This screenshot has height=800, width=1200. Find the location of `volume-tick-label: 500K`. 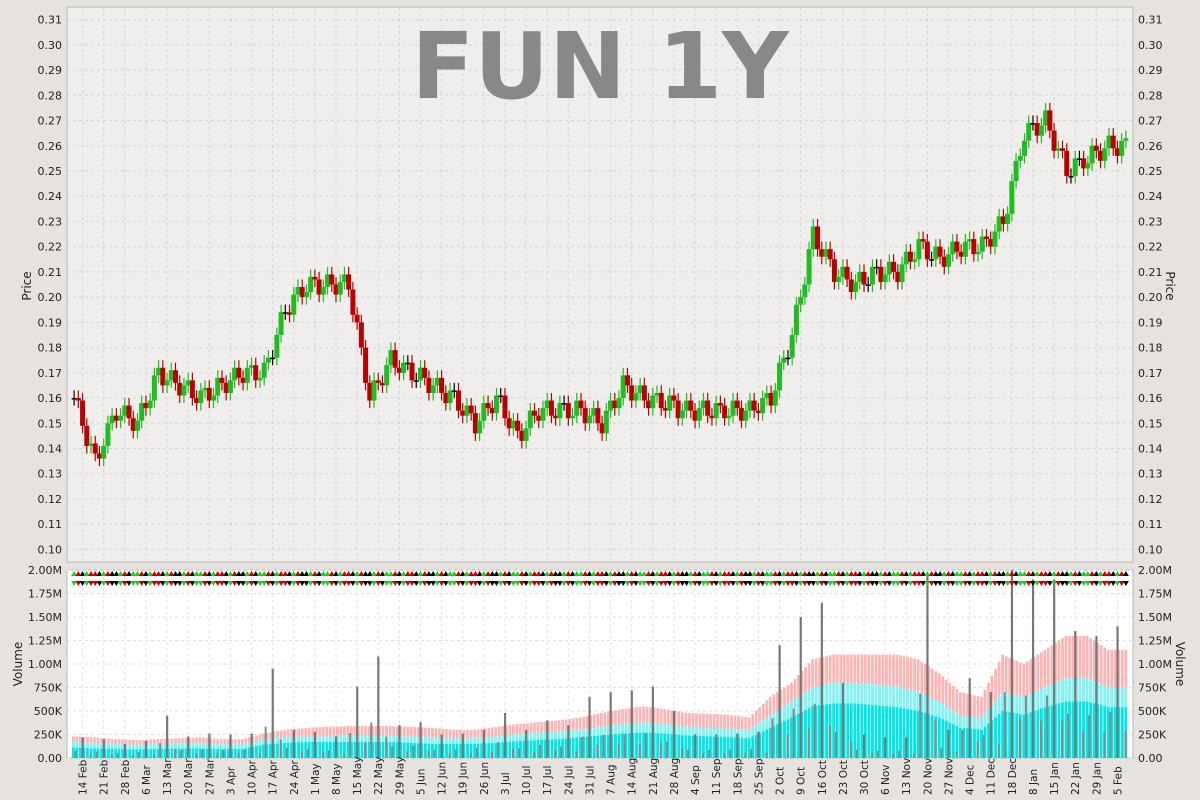

volume-tick-label: 500K is located at coordinates (1152, 711).